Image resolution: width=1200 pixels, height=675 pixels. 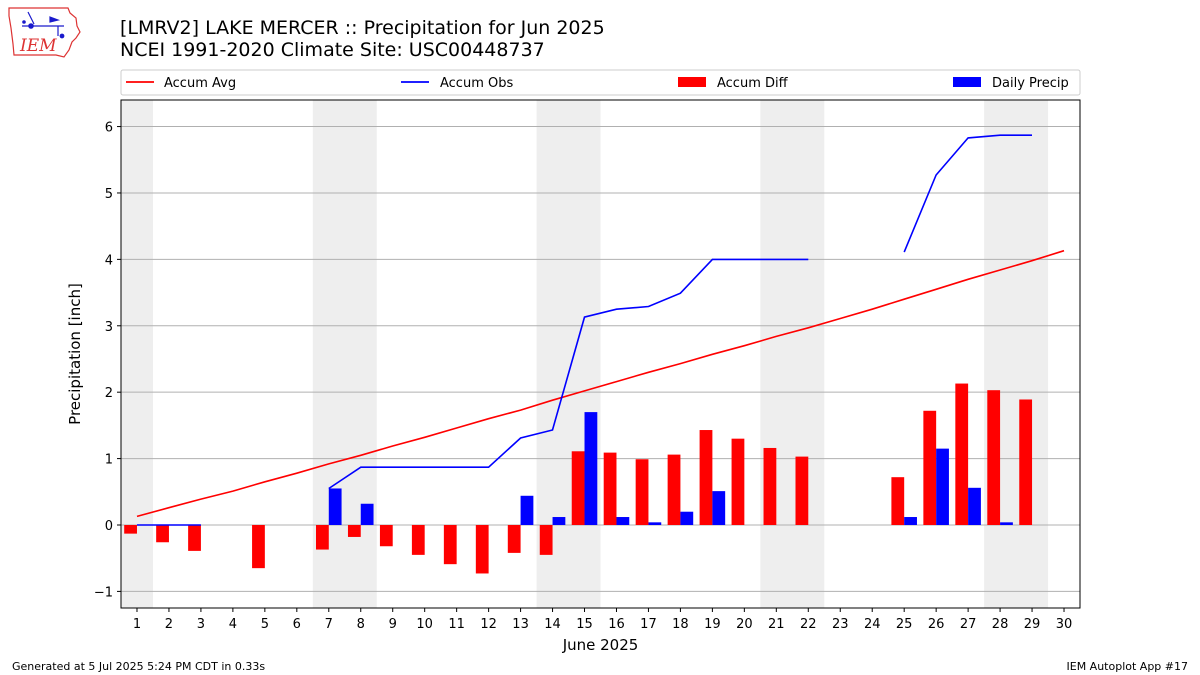 What do you see at coordinates (109, 194) in the screenshot?
I see `y-tick-label: 5` at bounding box center [109, 194].